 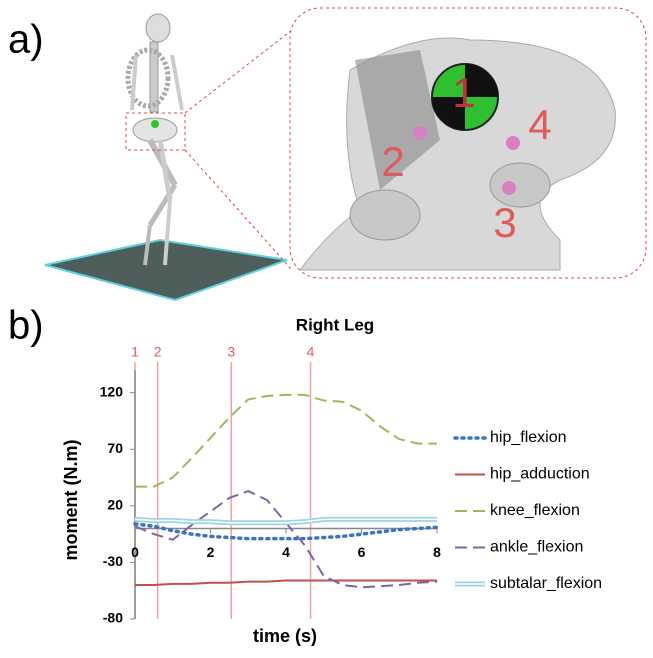 I want to click on y-tick-label: -30, so click(x=113, y=561).